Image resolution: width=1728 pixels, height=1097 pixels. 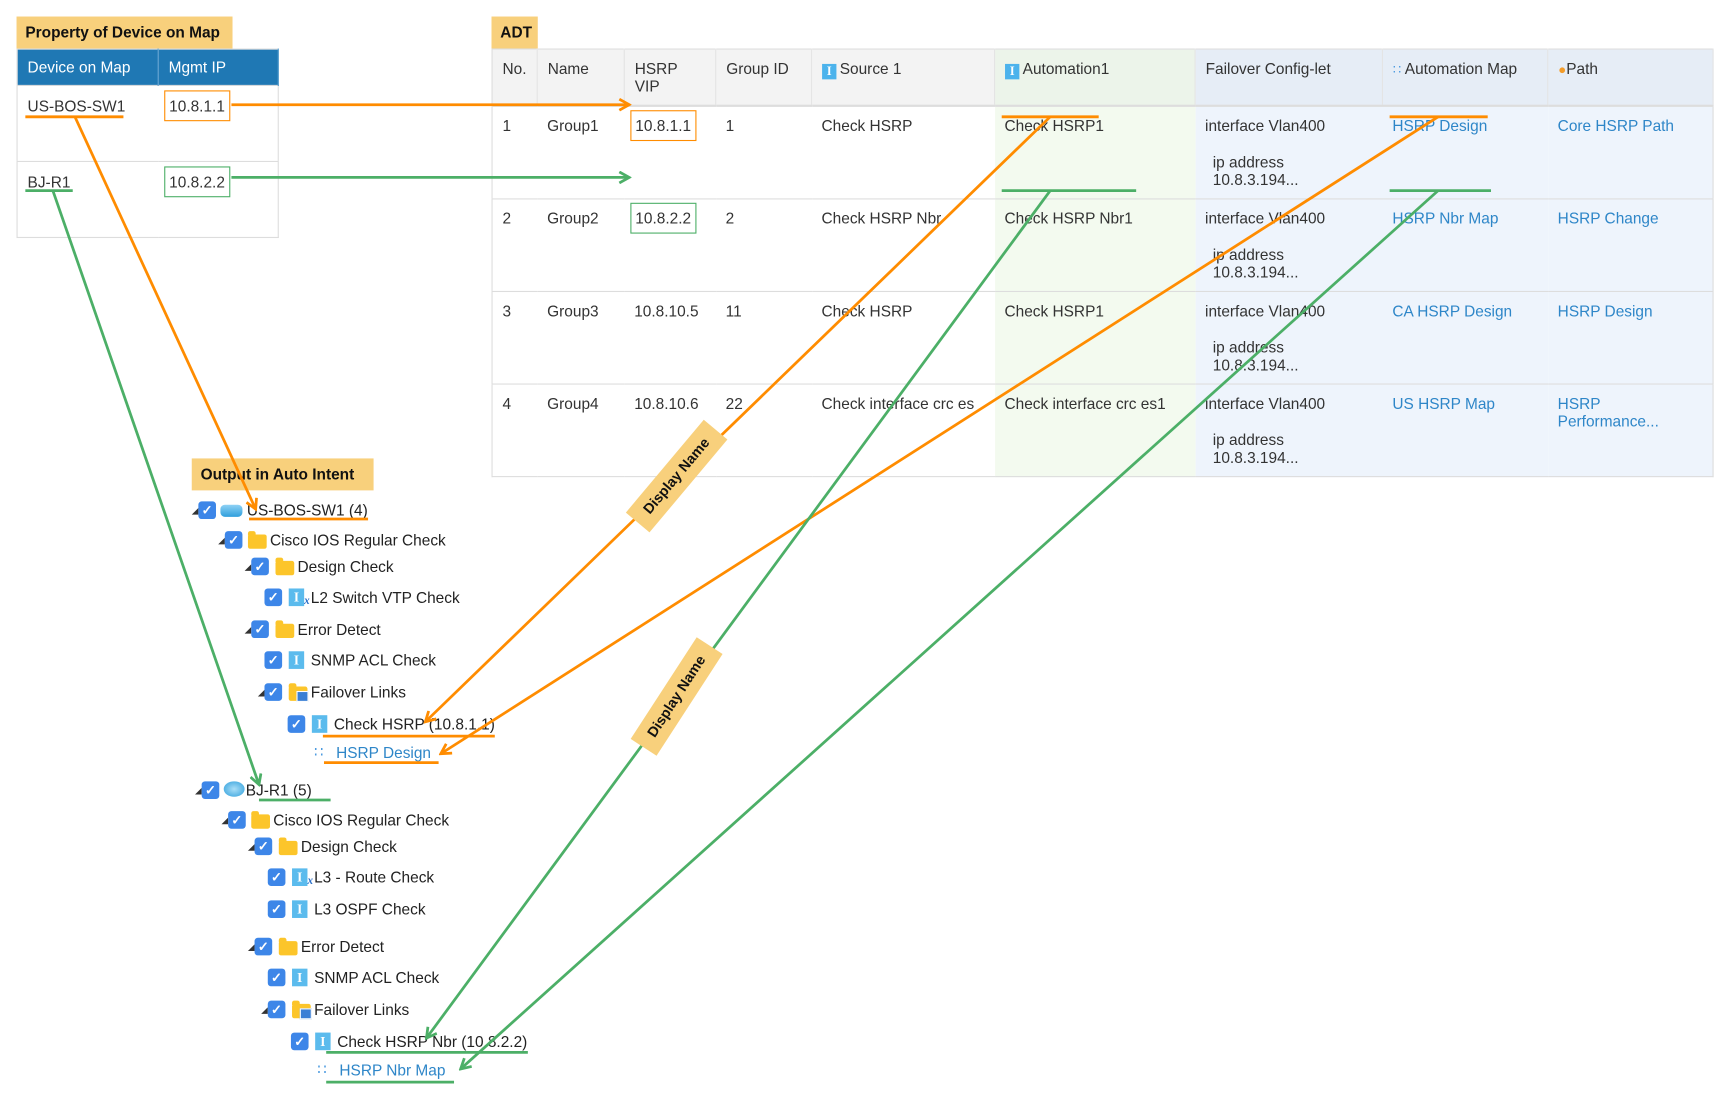 What do you see at coordinates (1452, 310) in the screenshot?
I see `automation-map-link: CA HSRP Design` at bounding box center [1452, 310].